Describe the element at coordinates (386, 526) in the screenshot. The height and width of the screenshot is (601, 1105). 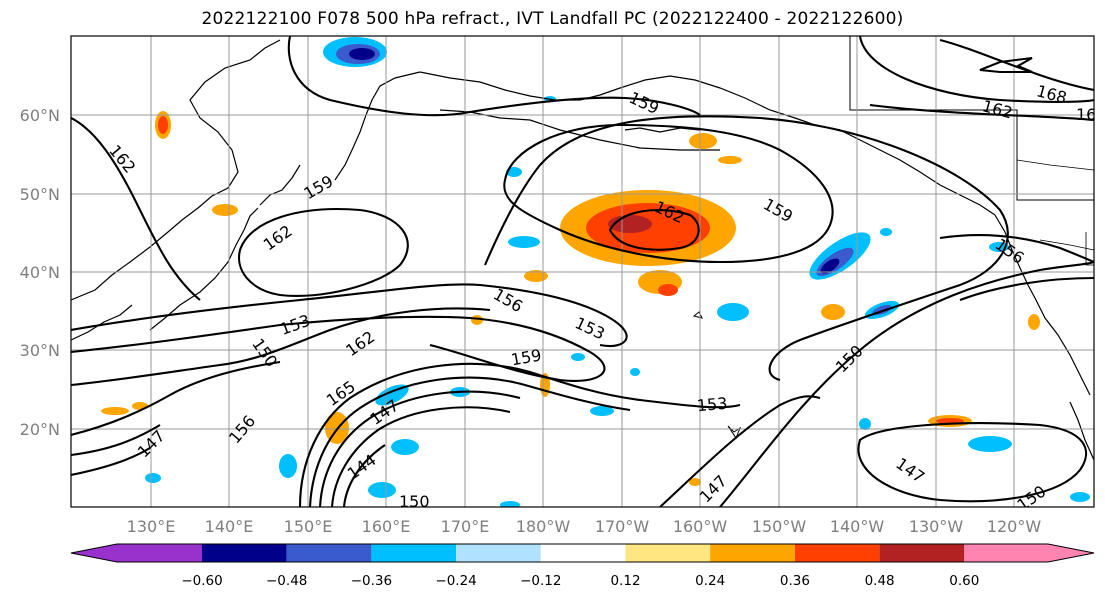
I see `lon-label: 160°E` at that location.